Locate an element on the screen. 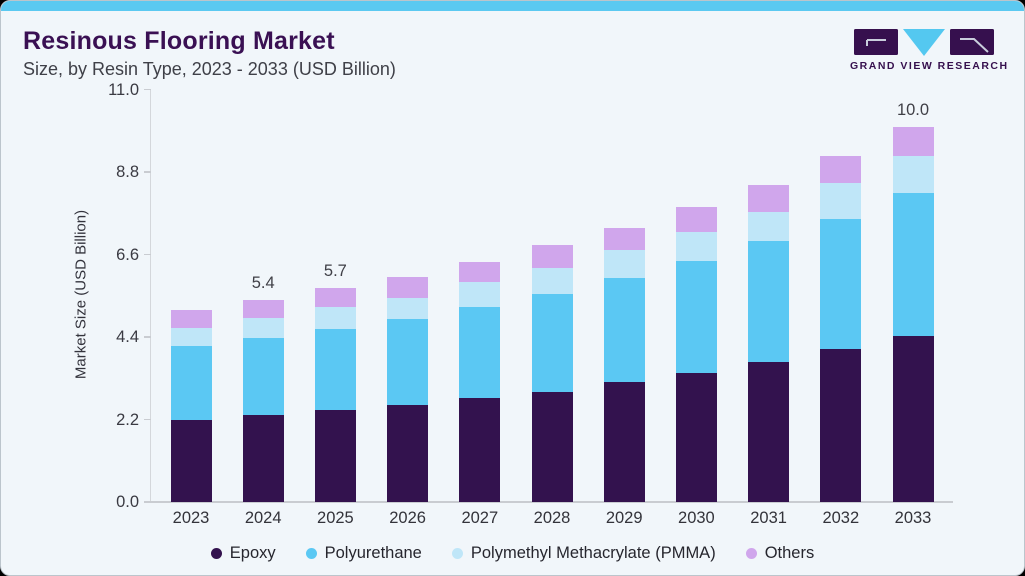  bar-2024 is located at coordinates (263, 400).